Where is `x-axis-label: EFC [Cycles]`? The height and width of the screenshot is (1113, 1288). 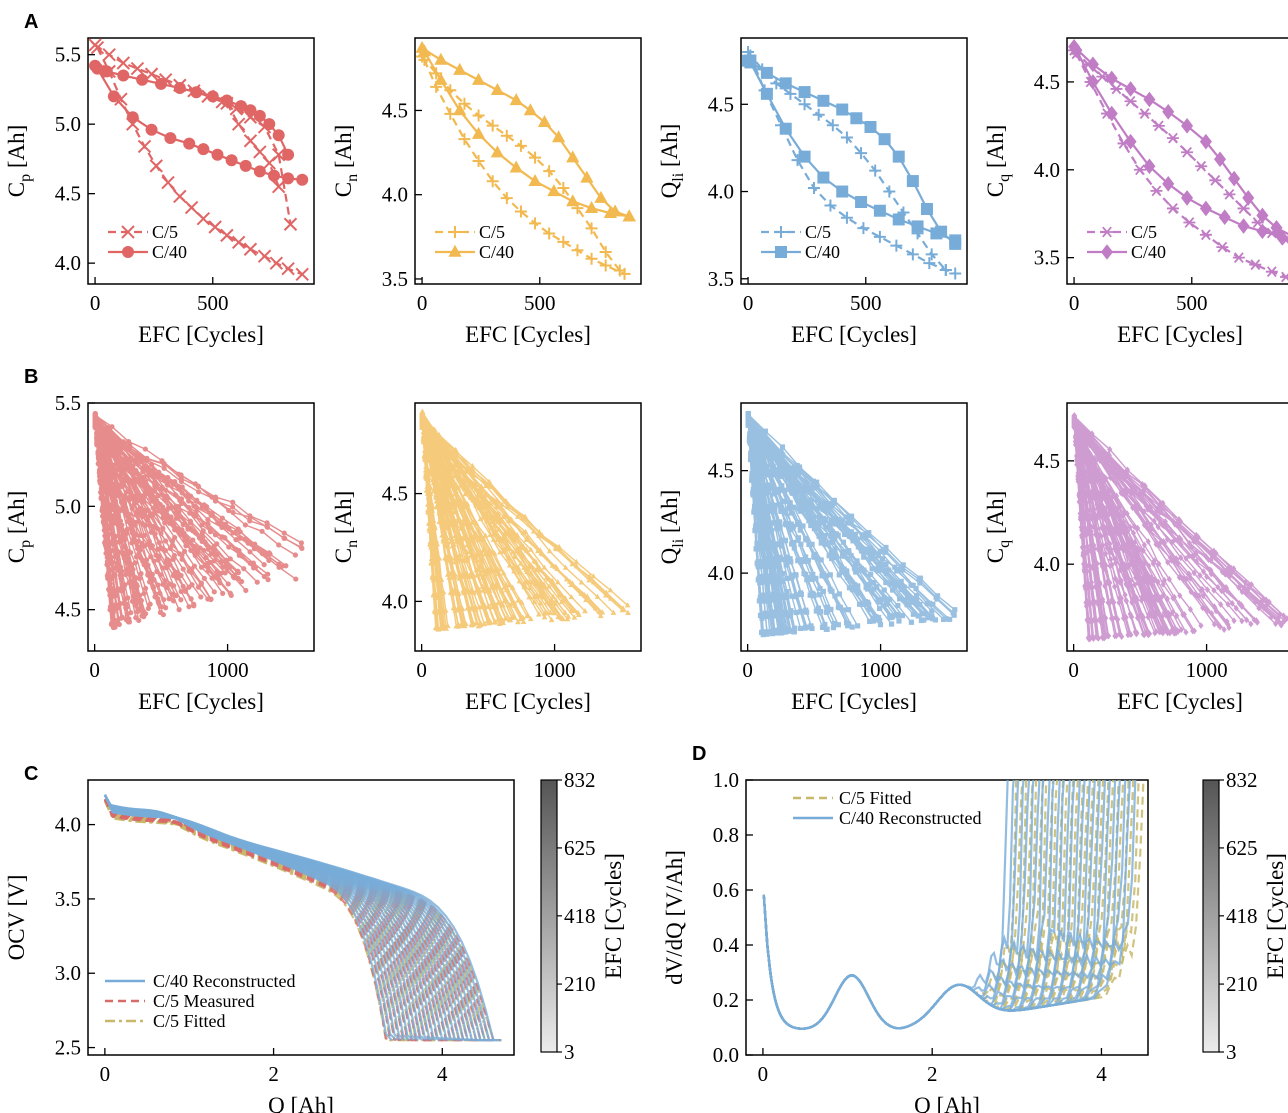
x-axis-label: EFC [Cycles] is located at coordinates (854, 701).